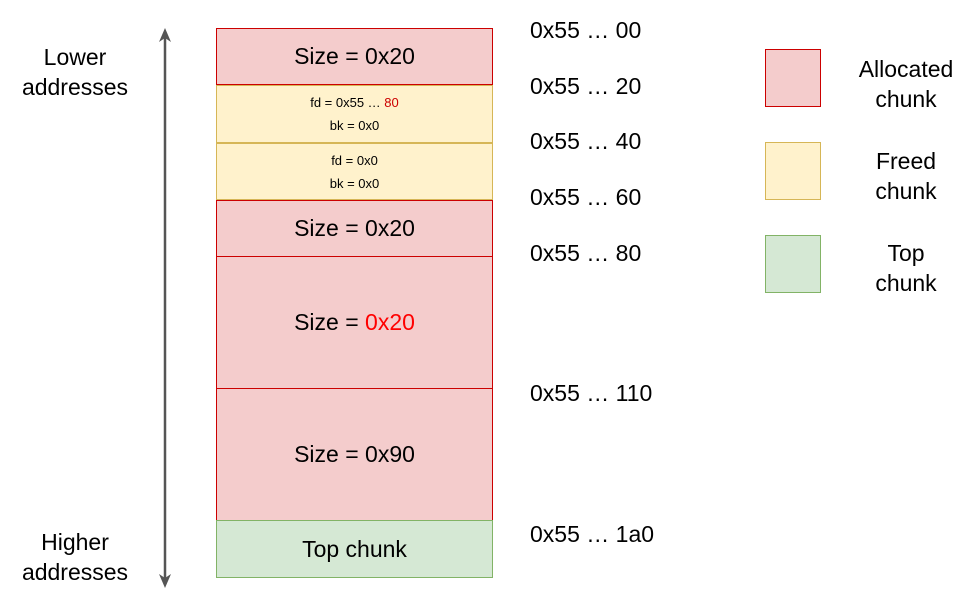 The height and width of the screenshot is (607, 977). What do you see at coordinates (793, 264) in the screenshot?
I see `legend-swatch-top` at bounding box center [793, 264].